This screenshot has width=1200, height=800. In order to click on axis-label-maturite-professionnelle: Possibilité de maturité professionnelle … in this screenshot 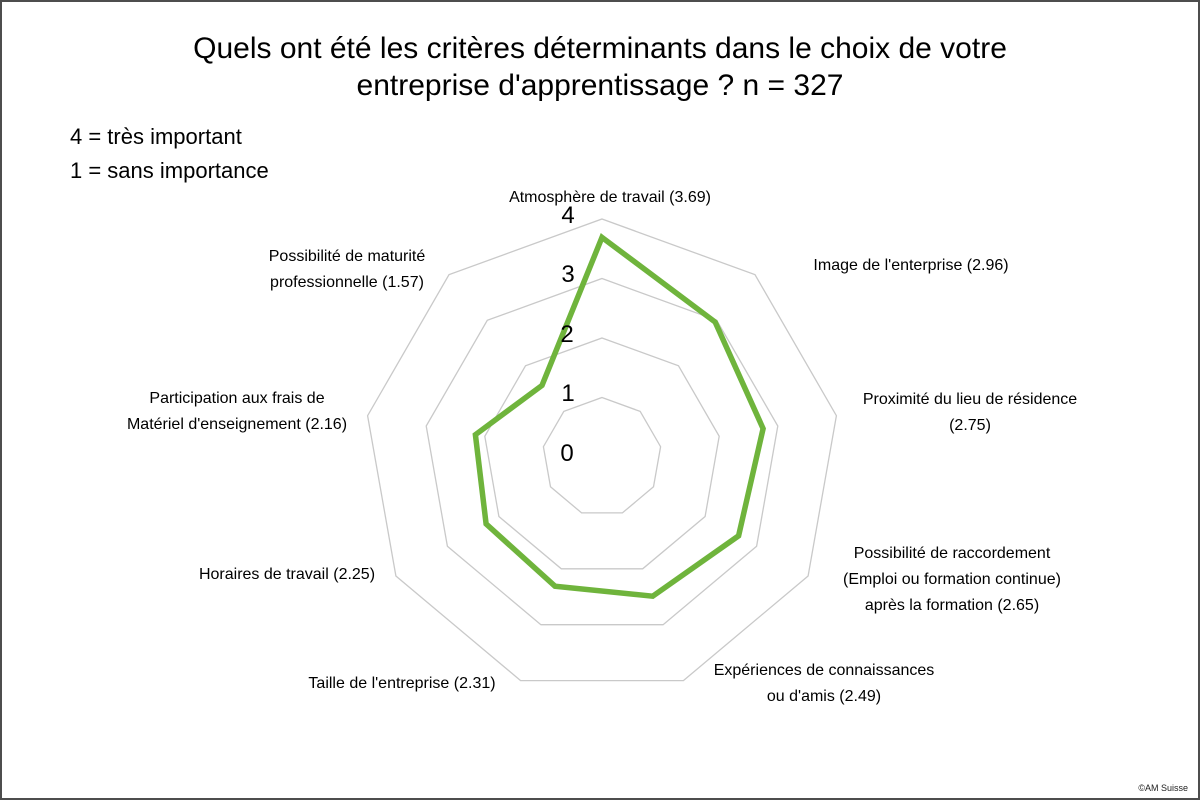, I will do `click(347, 269)`.